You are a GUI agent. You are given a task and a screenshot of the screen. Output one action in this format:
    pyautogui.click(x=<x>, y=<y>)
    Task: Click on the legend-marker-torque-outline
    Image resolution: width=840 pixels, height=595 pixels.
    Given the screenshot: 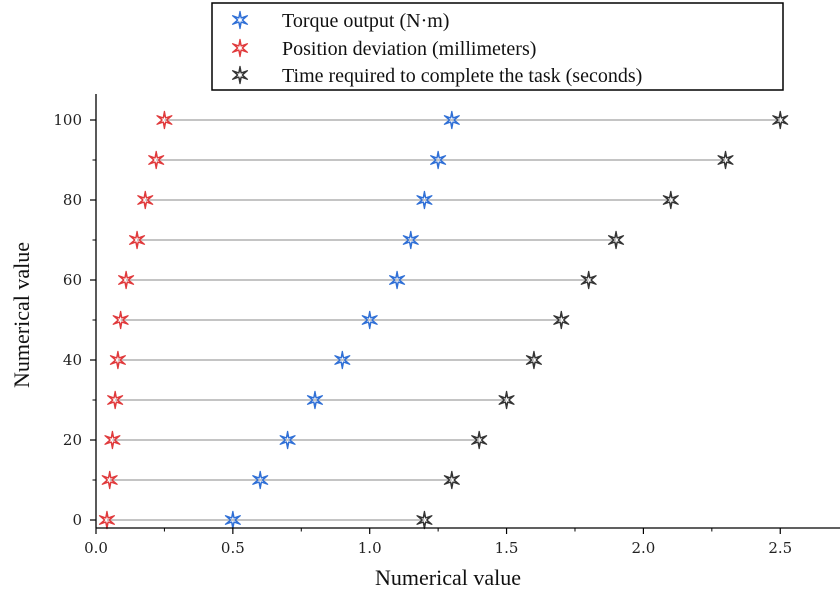 What is the action you would take?
    pyautogui.click(x=240, y=20)
    